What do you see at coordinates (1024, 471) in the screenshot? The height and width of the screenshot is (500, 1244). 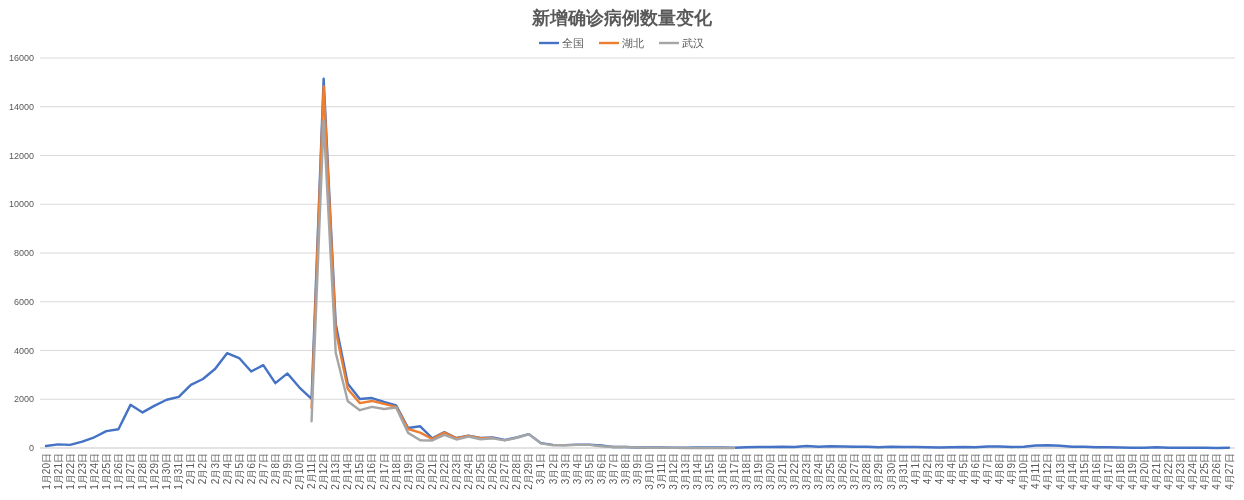 I see `x-tick-label: 4月10日` at bounding box center [1024, 471].